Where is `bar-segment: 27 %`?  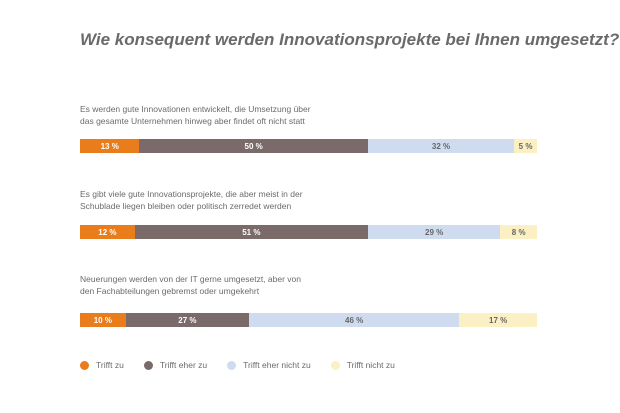 bar-segment: 27 % is located at coordinates (187, 320).